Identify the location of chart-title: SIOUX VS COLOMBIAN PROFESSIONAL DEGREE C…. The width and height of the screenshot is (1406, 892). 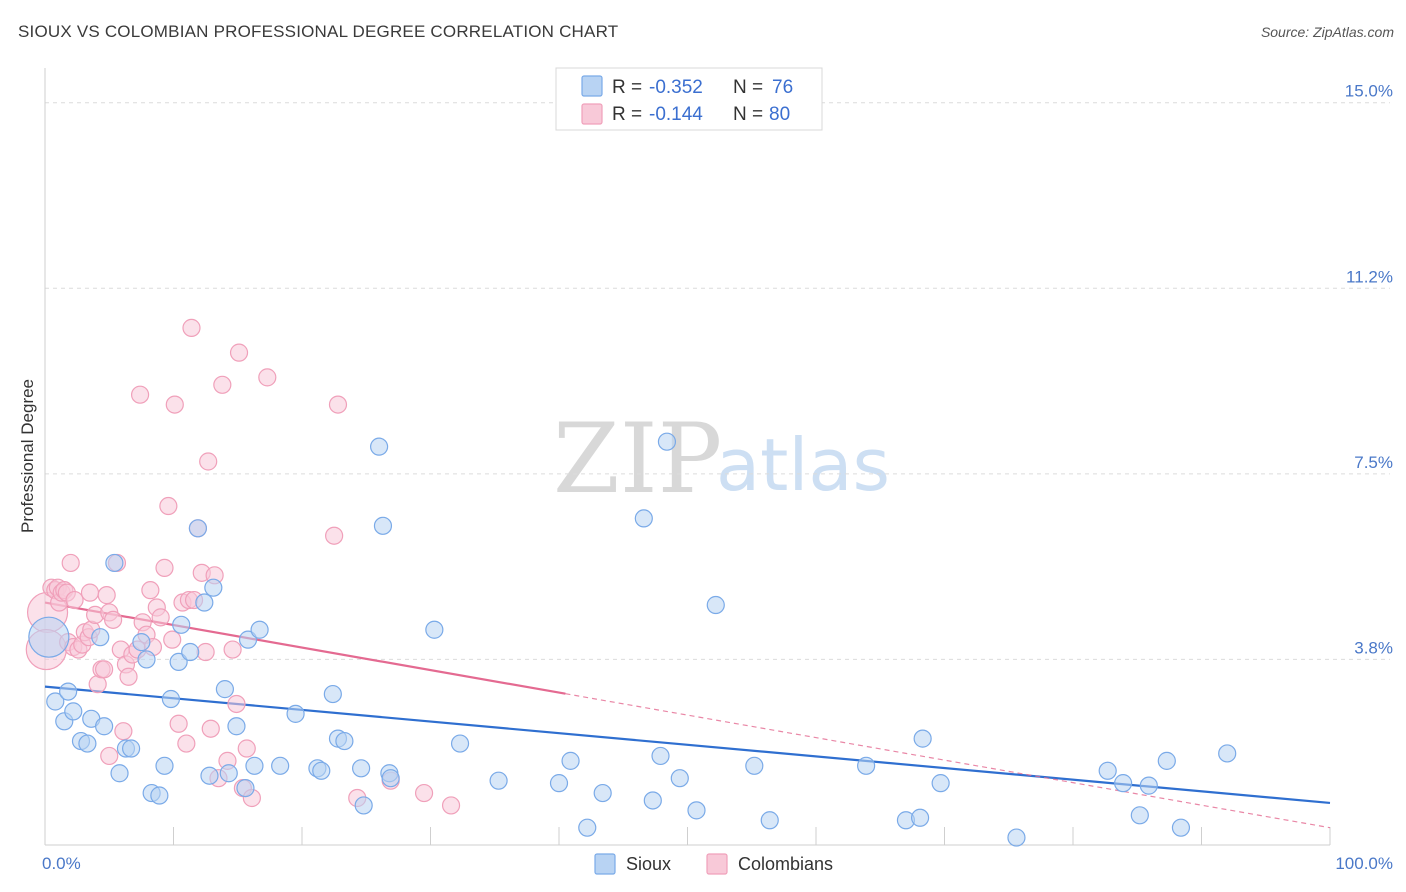
(318, 31).